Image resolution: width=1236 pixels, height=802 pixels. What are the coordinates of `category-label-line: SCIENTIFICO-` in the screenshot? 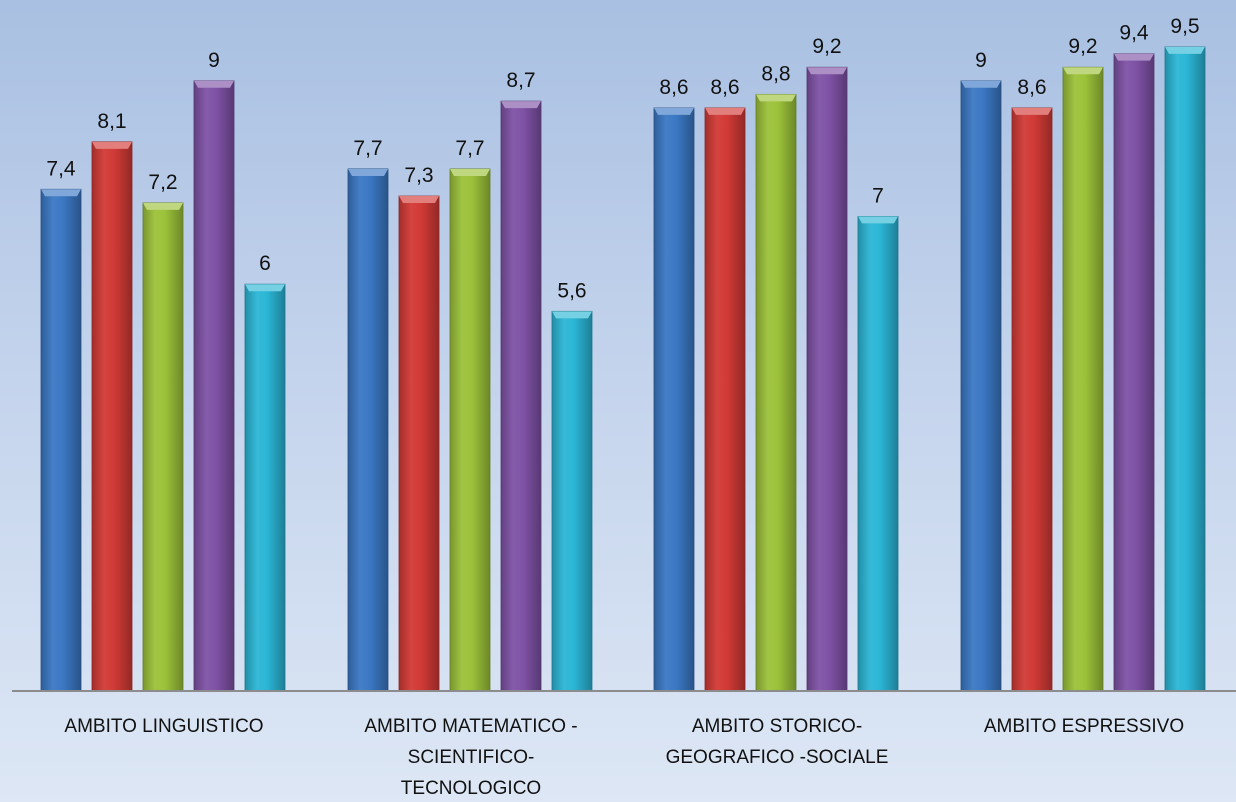 It's located at (471, 757).